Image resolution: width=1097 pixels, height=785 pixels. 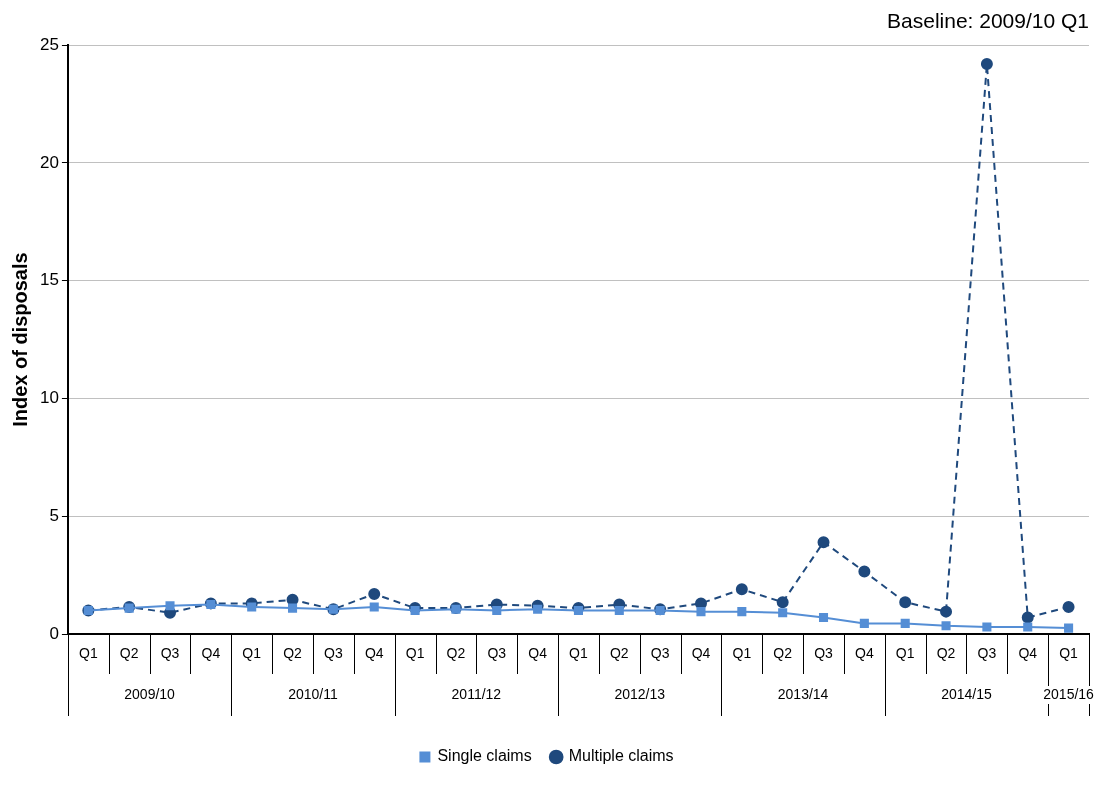 What do you see at coordinates (49, 44) in the screenshot?
I see `y-tick-label: 25` at bounding box center [49, 44].